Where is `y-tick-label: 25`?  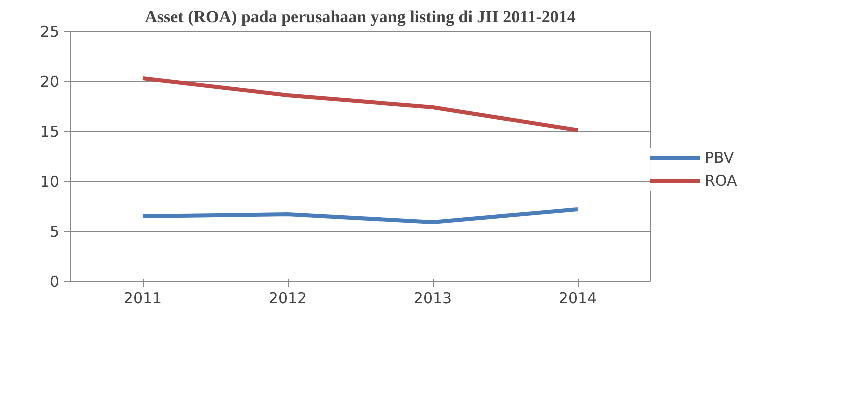 y-tick-label: 25 is located at coordinates (50, 32).